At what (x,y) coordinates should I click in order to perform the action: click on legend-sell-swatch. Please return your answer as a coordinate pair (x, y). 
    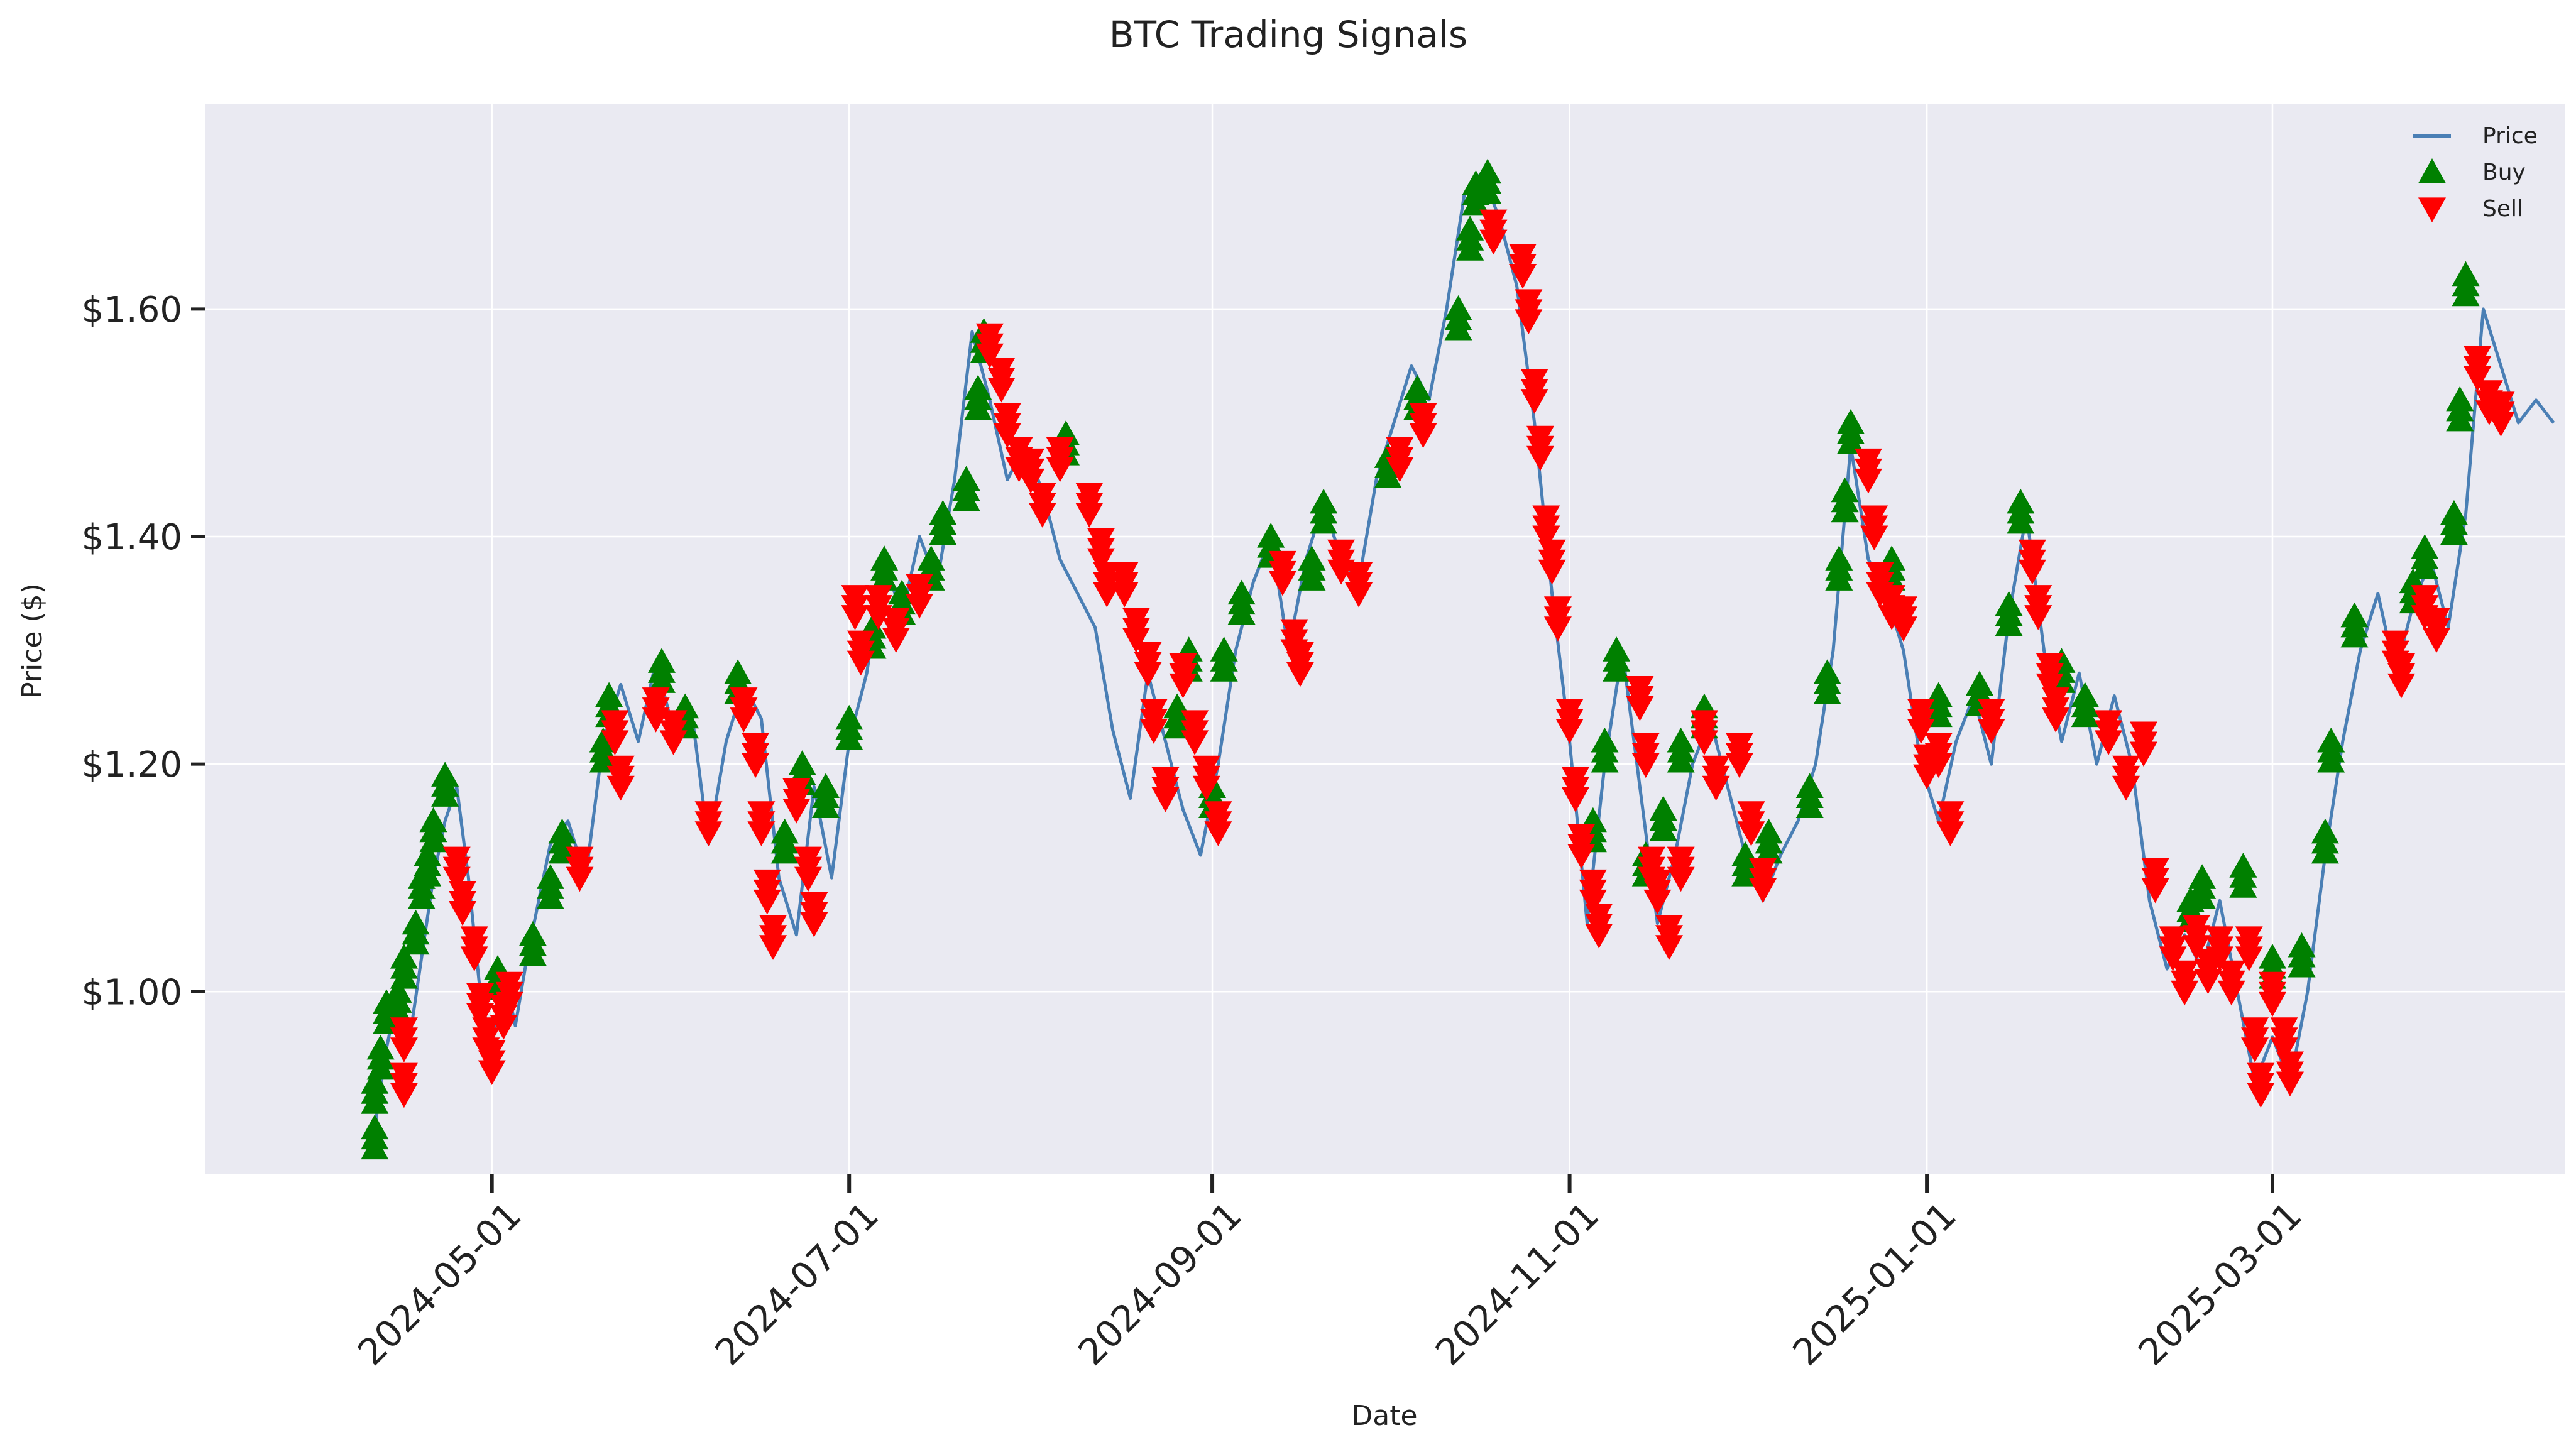
    Looking at the image, I should click on (2432, 209).